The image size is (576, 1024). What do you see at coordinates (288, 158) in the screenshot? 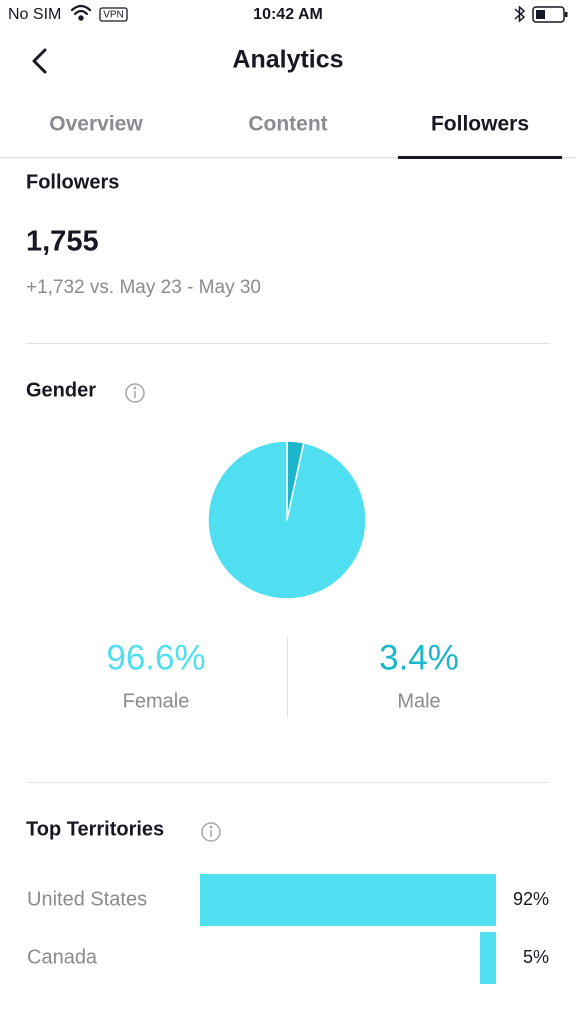
I see `tab-divider` at bounding box center [288, 158].